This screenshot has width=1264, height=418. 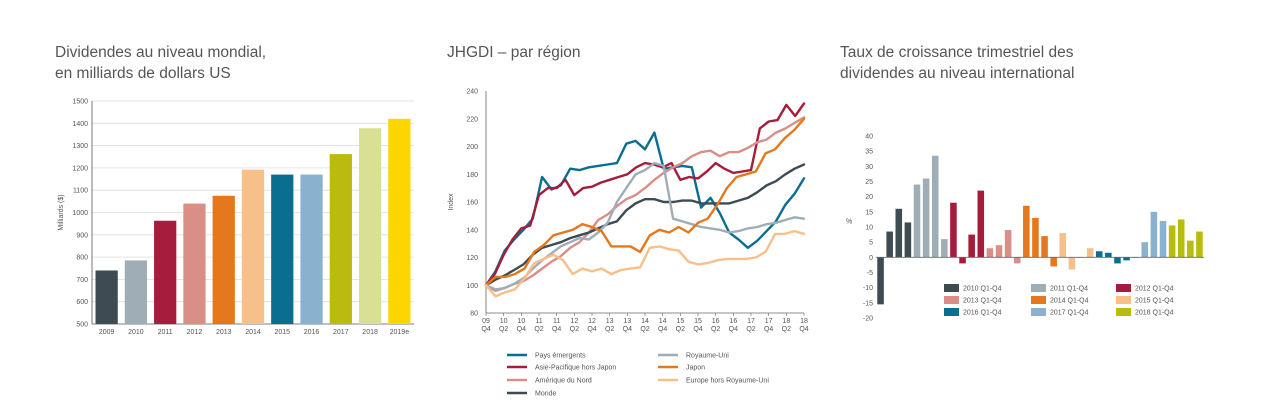 What do you see at coordinates (451, 202) in the screenshot?
I see `y-axis-label: Index` at bounding box center [451, 202].